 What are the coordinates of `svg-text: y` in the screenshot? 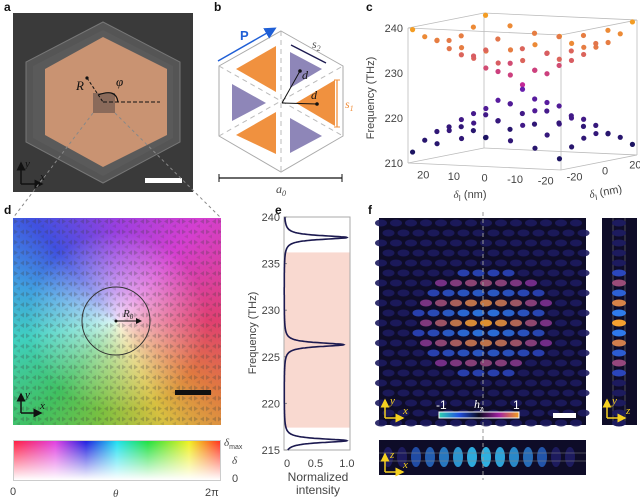 It's located at (27, 164).